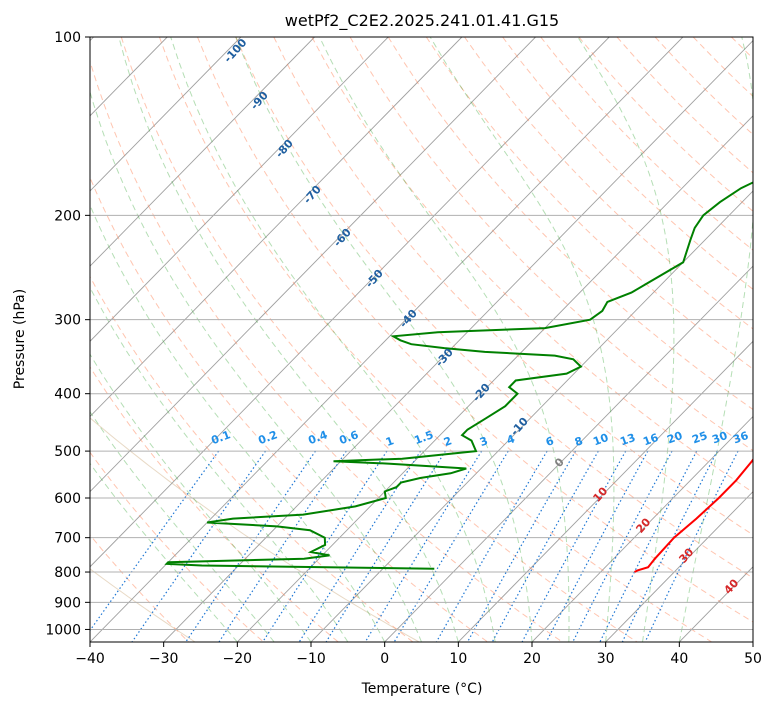 This screenshot has height=708, width=775. Describe the element at coordinates (238, 659) in the screenshot. I see `x-tick-label: −20` at that location.